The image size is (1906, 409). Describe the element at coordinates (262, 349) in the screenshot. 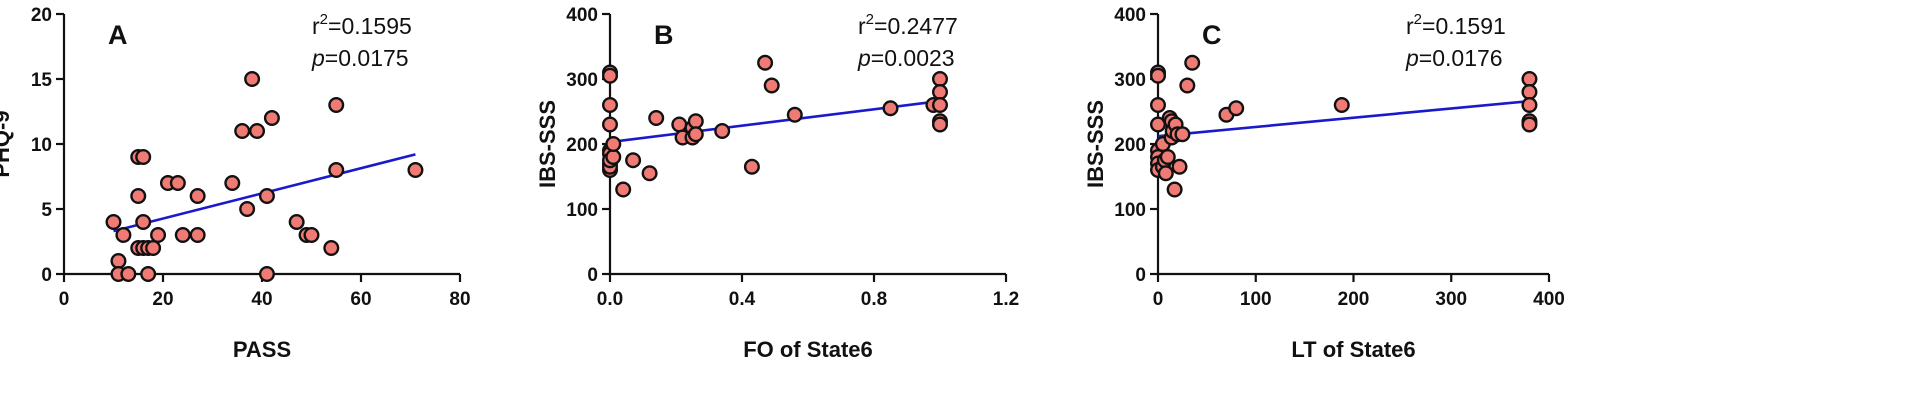

I see `x-axis-title: PASS` at that location.